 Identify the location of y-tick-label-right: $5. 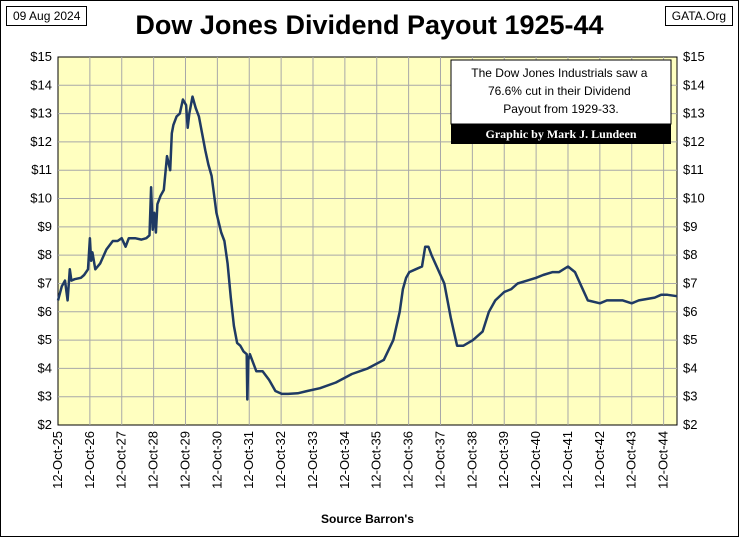
(690, 339).